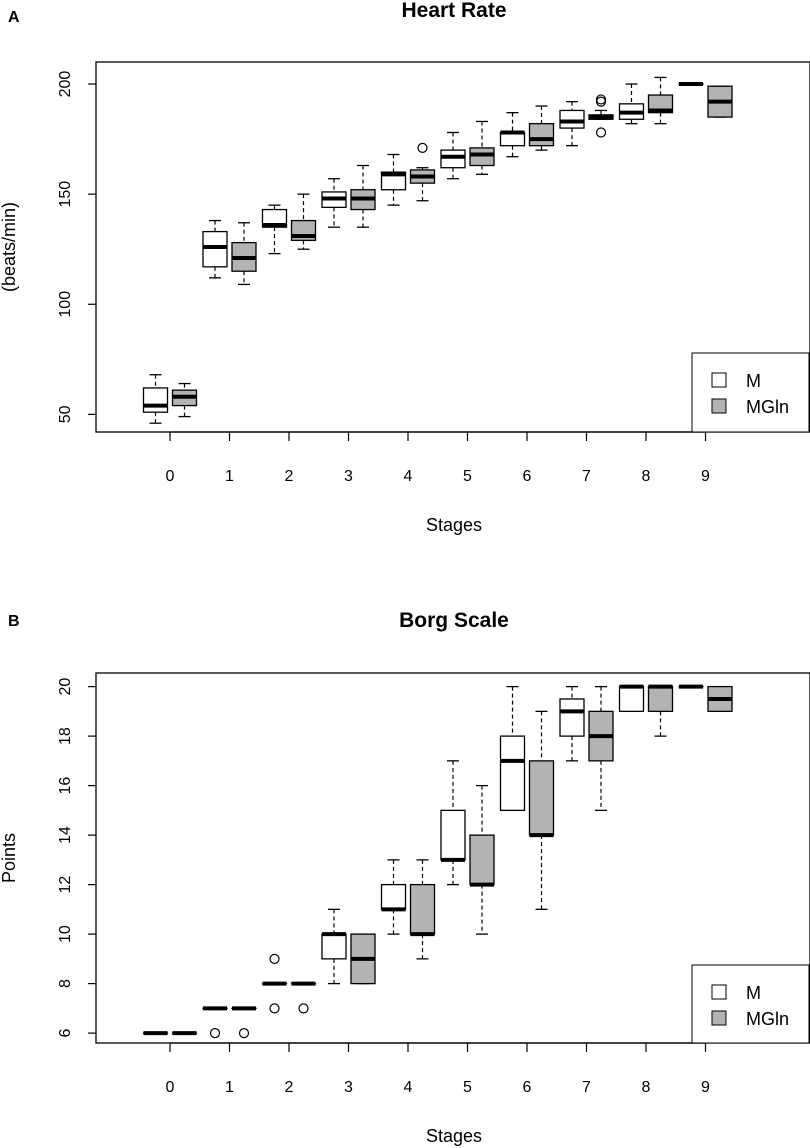 The height and width of the screenshot is (1148, 810). Describe the element at coordinates (76, 858) in the screenshot. I see `y-axis: 6 8 10 12 14 16 18 20` at that location.